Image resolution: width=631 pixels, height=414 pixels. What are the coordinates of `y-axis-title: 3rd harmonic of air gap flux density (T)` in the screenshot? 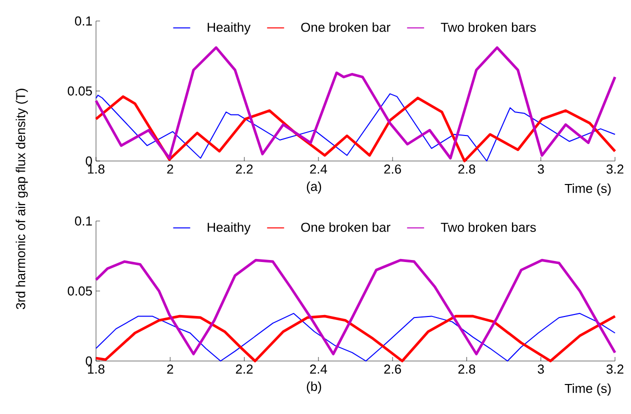 It's located at (22, 199).